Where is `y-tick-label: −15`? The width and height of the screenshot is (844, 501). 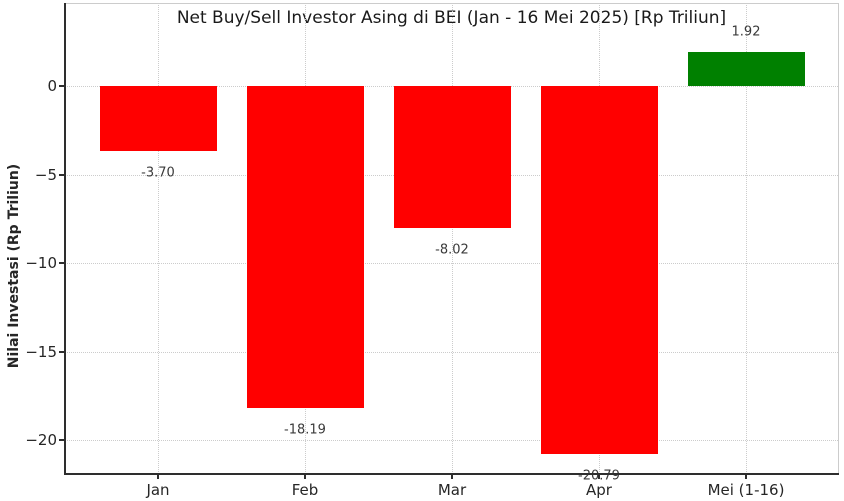 y-tick-label: −15 is located at coordinates (41, 351).